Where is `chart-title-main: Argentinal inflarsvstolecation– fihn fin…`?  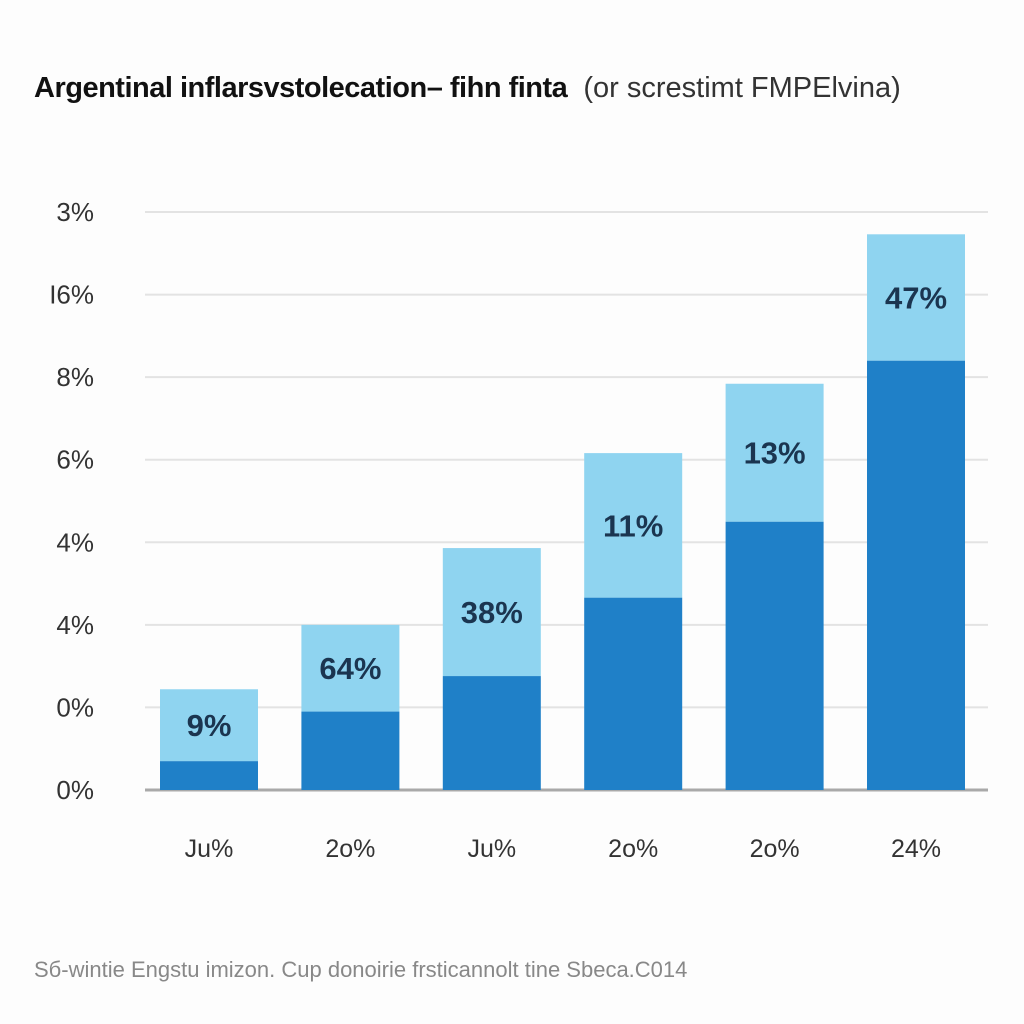 chart-title-main: Argentinal inflarsvstolecation– fihn fin… is located at coordinates (301, 88).